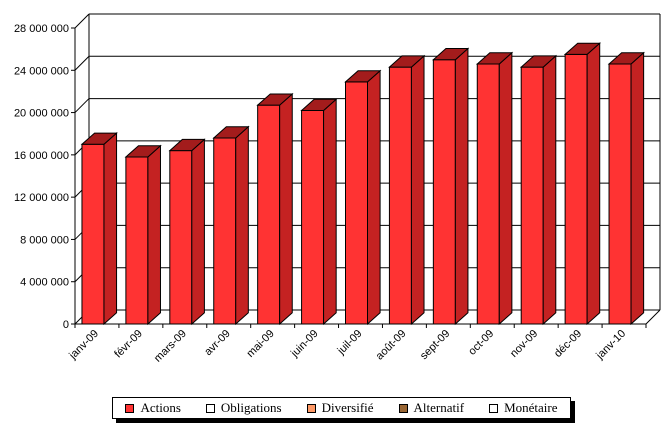  What do you see at coordinates (251, 407) in the screenshot?
I see `legend-label: Obligations` at bounding box center [251, 407].